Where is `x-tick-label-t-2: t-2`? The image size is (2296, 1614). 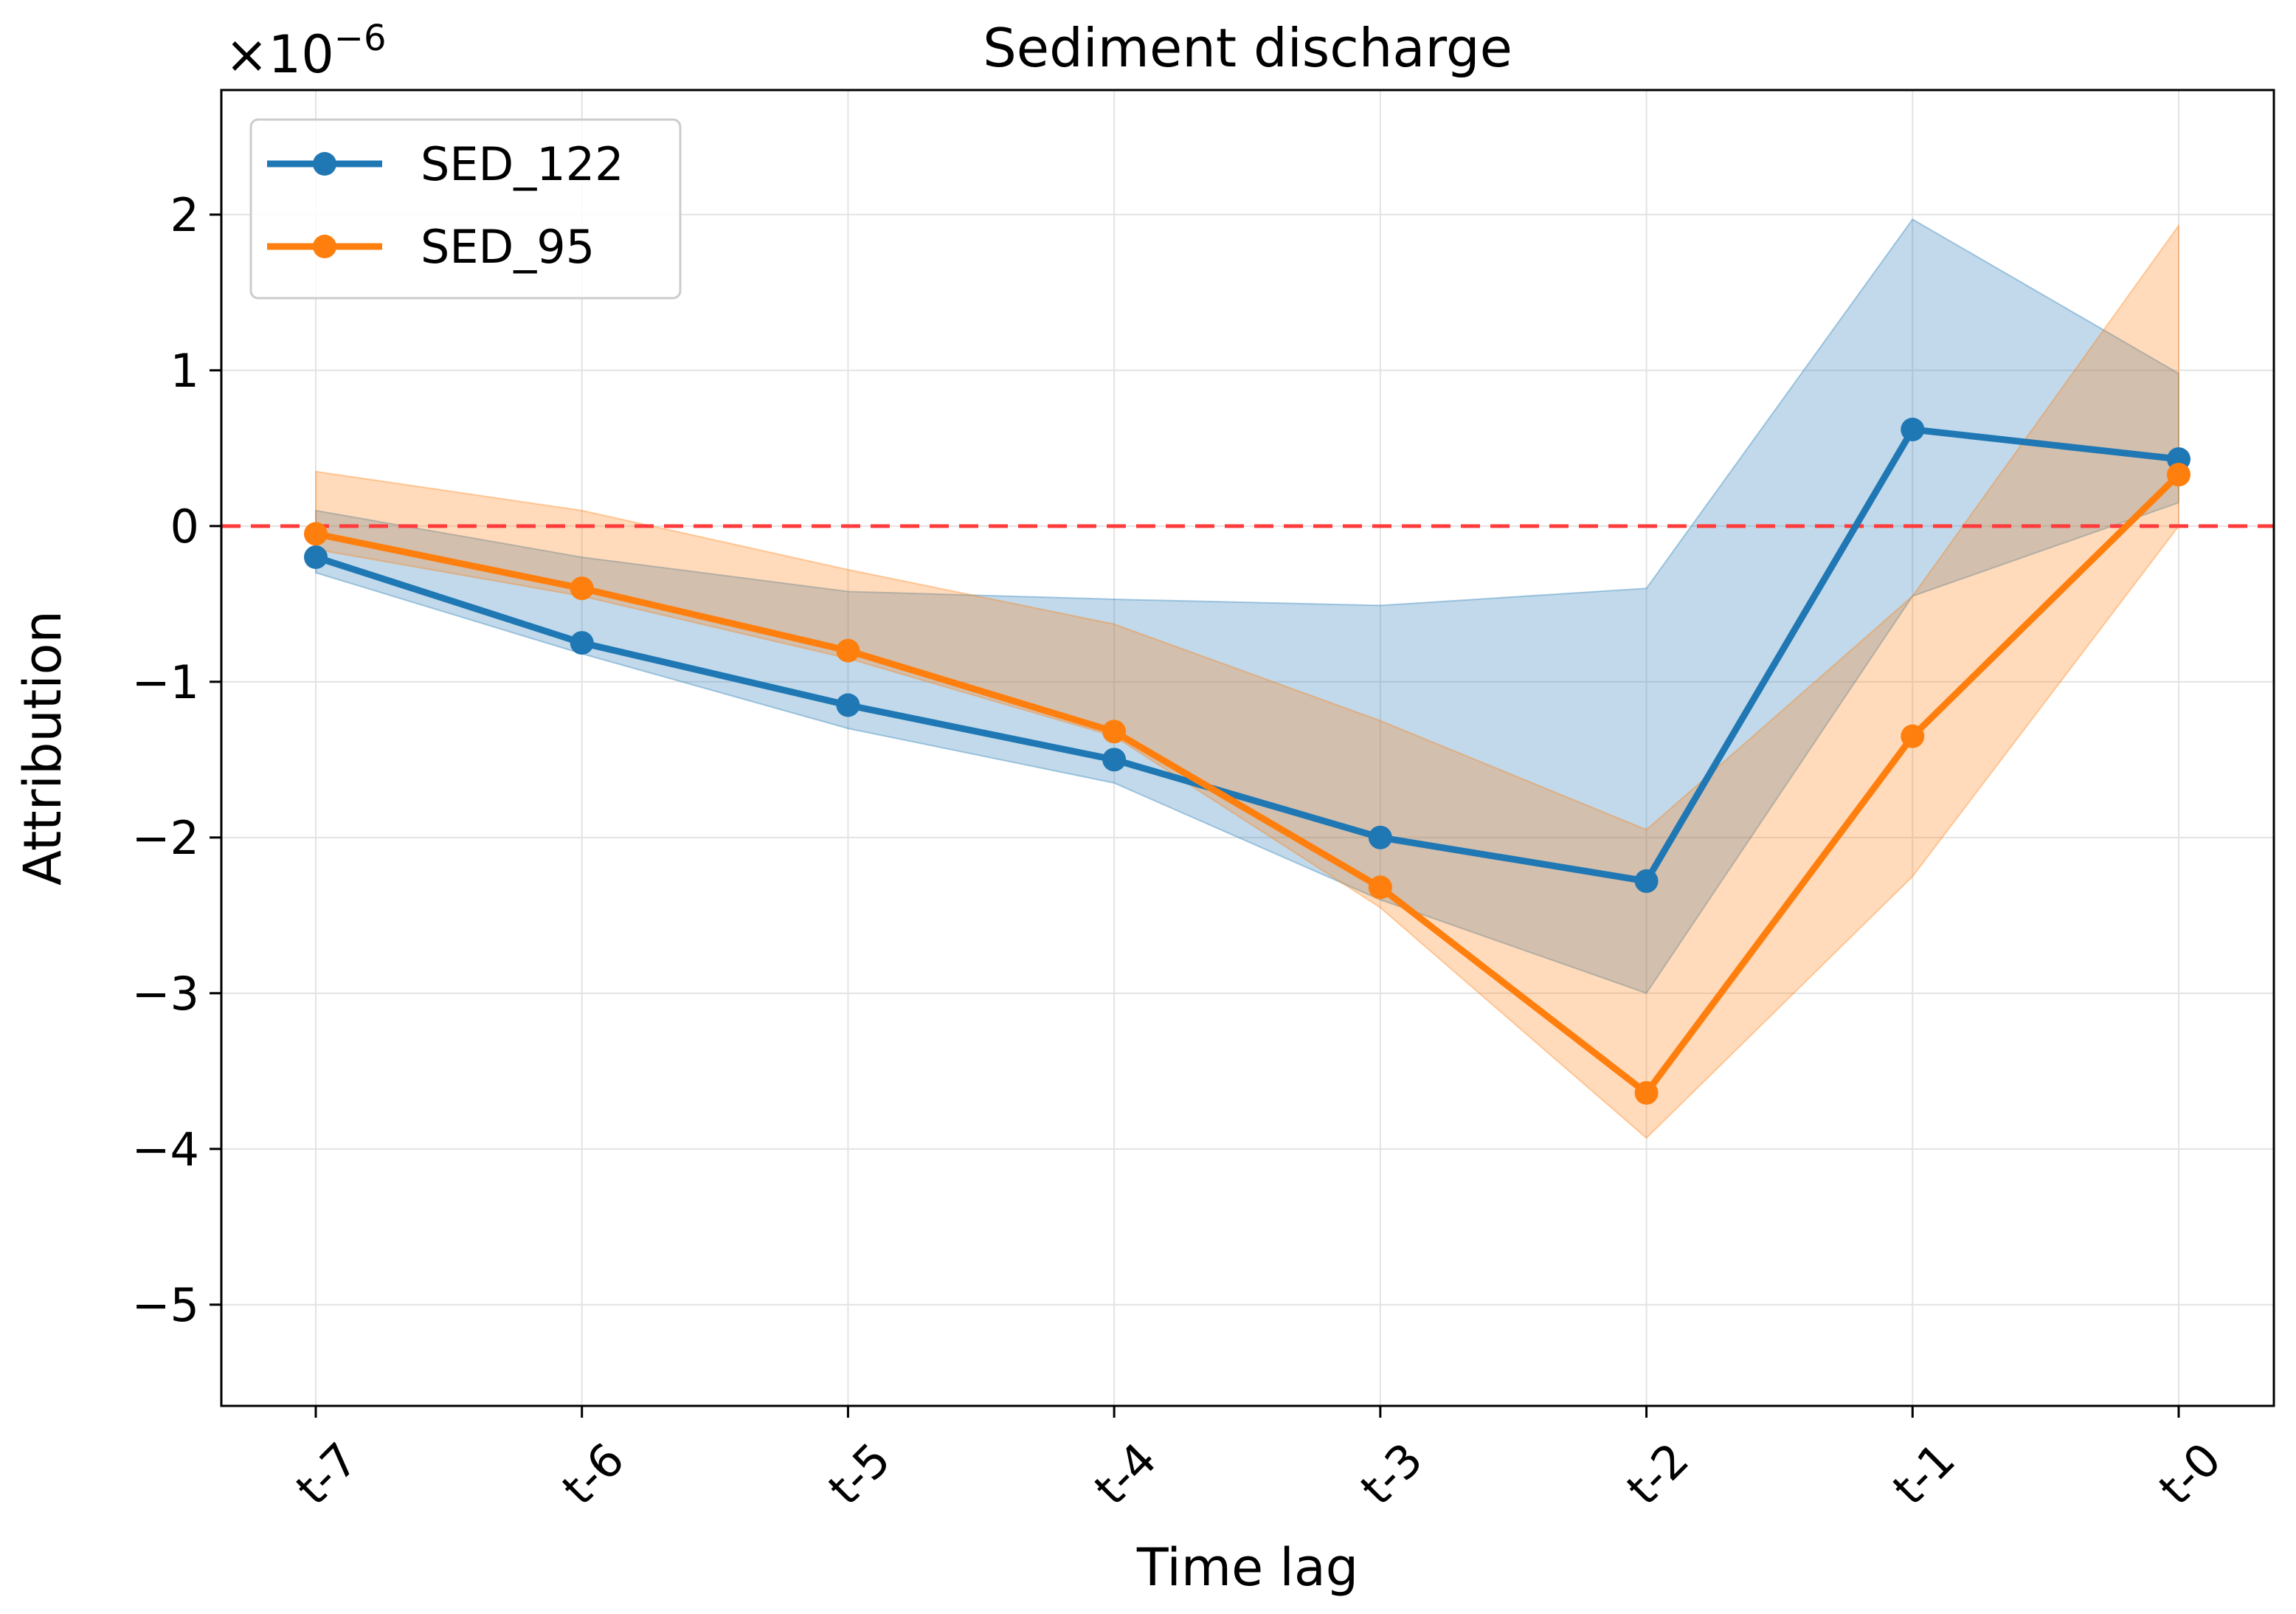
x-tick-label-t-2: t-2 is located at coordinates (1657, 1474).